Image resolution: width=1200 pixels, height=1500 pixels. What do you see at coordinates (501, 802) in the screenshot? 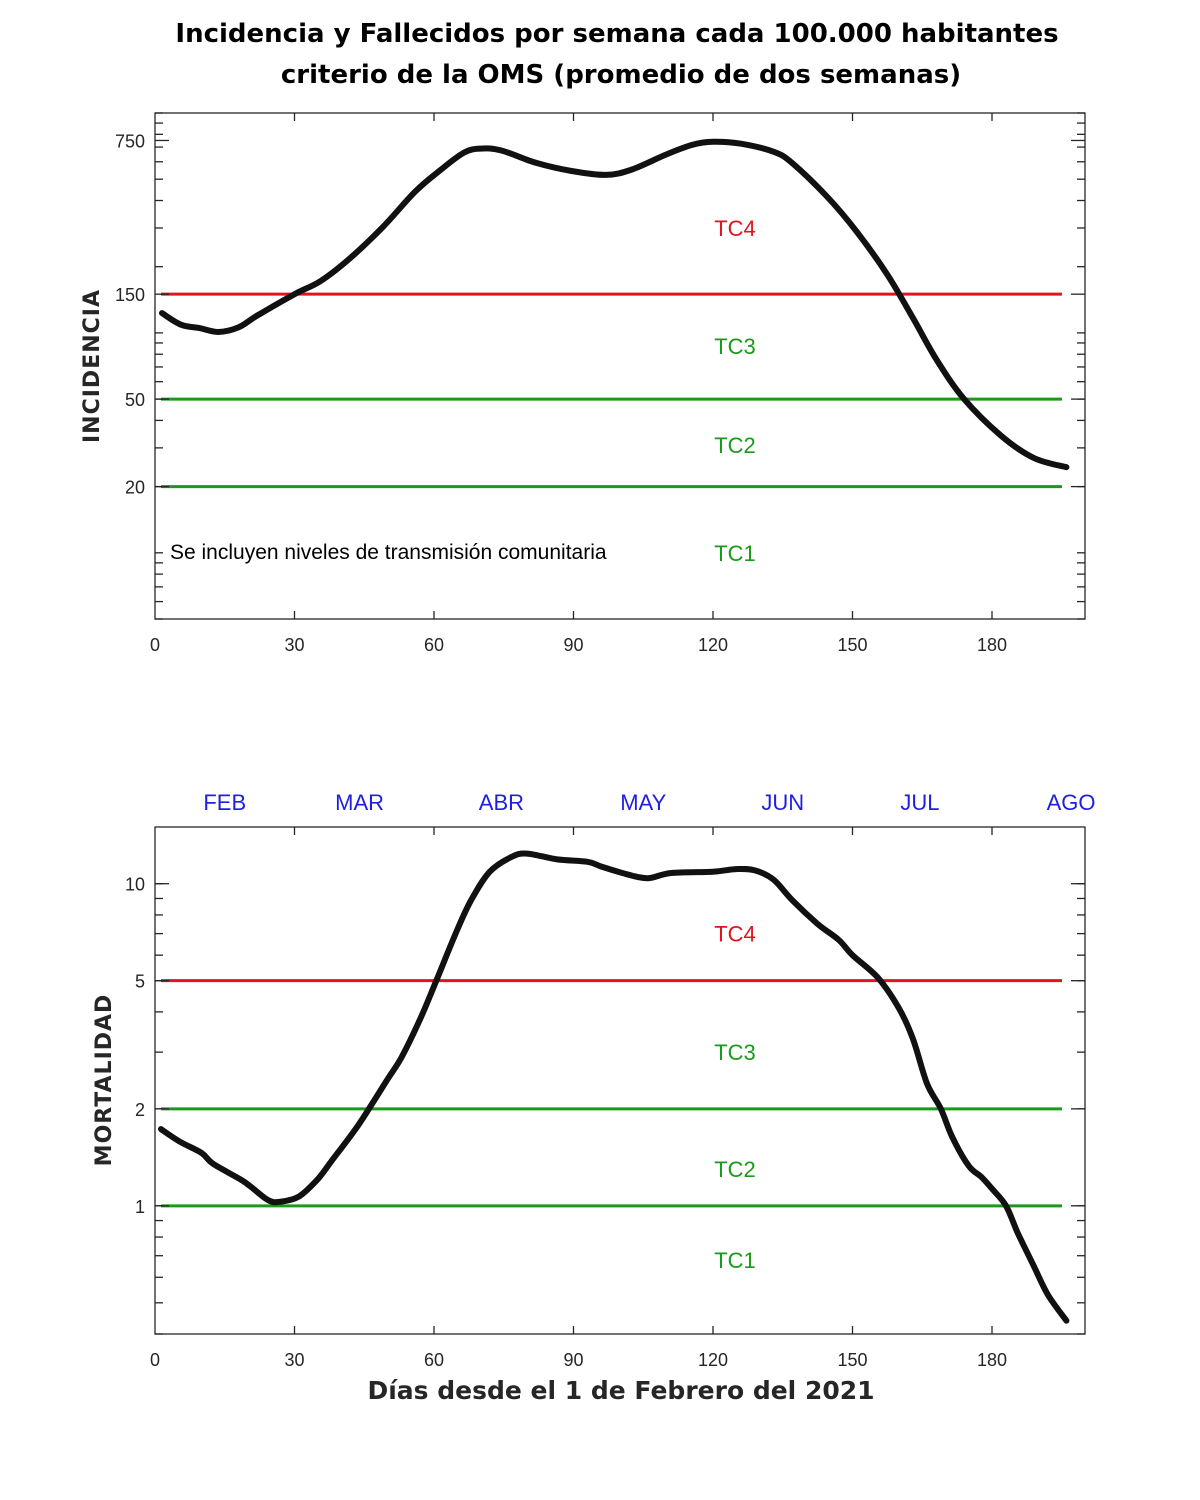
I see `month-label-abr: ABR` at bounding box center [501, 802].